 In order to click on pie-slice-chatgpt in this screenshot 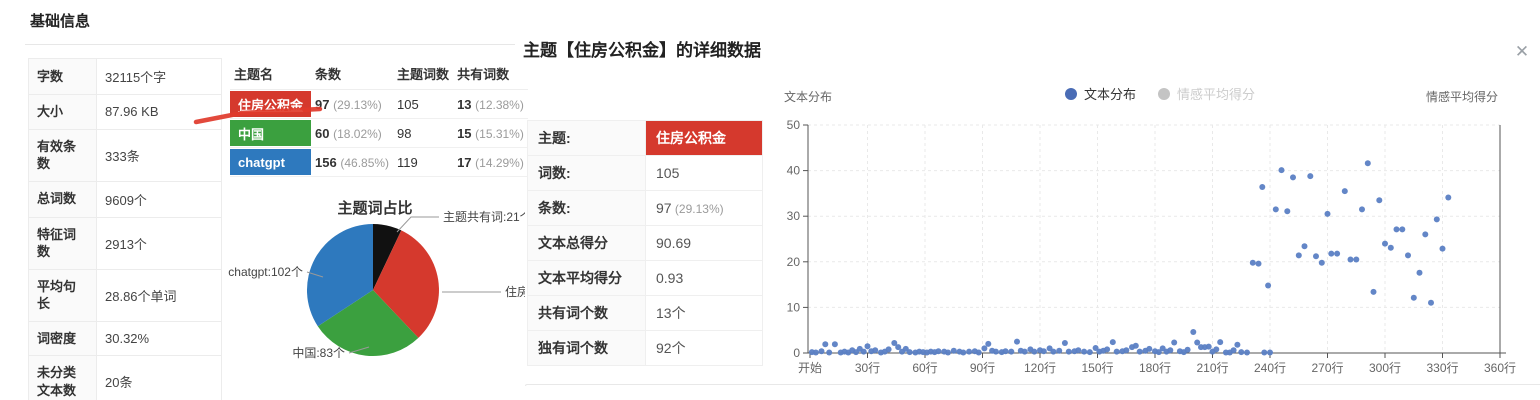, I will do `click(339, 275)`.